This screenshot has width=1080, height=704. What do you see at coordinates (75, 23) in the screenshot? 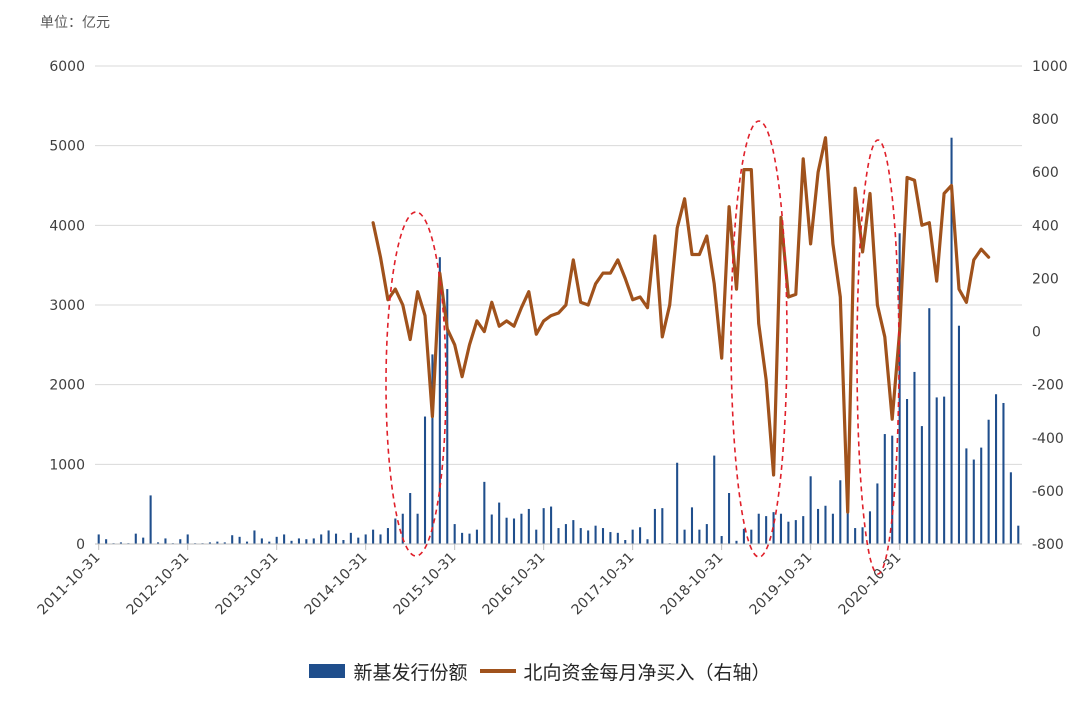
I see `unit-label: 单位：亿元` at bounding box center [75, 23].